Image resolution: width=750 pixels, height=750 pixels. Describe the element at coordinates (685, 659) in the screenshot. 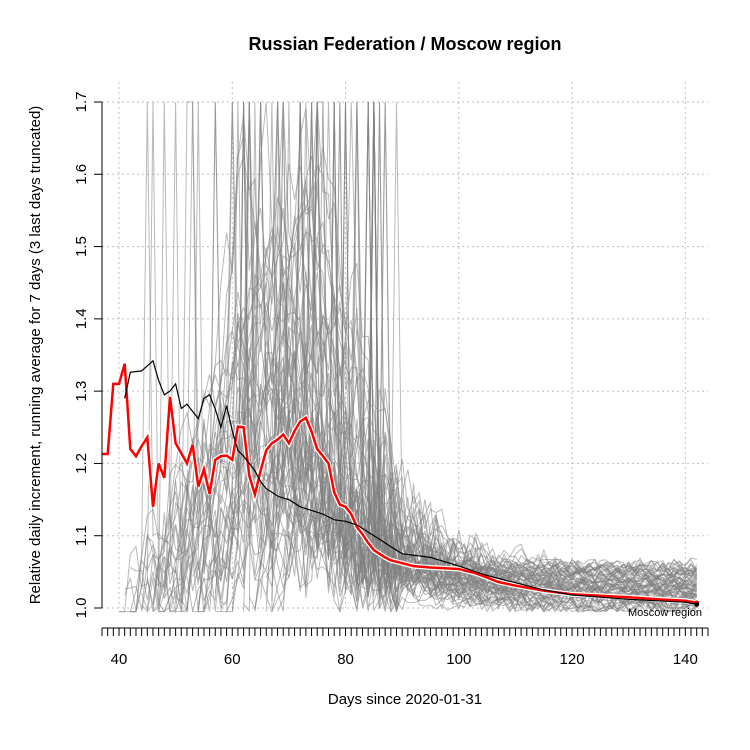

I see `x-tick-label: 140` at that location.